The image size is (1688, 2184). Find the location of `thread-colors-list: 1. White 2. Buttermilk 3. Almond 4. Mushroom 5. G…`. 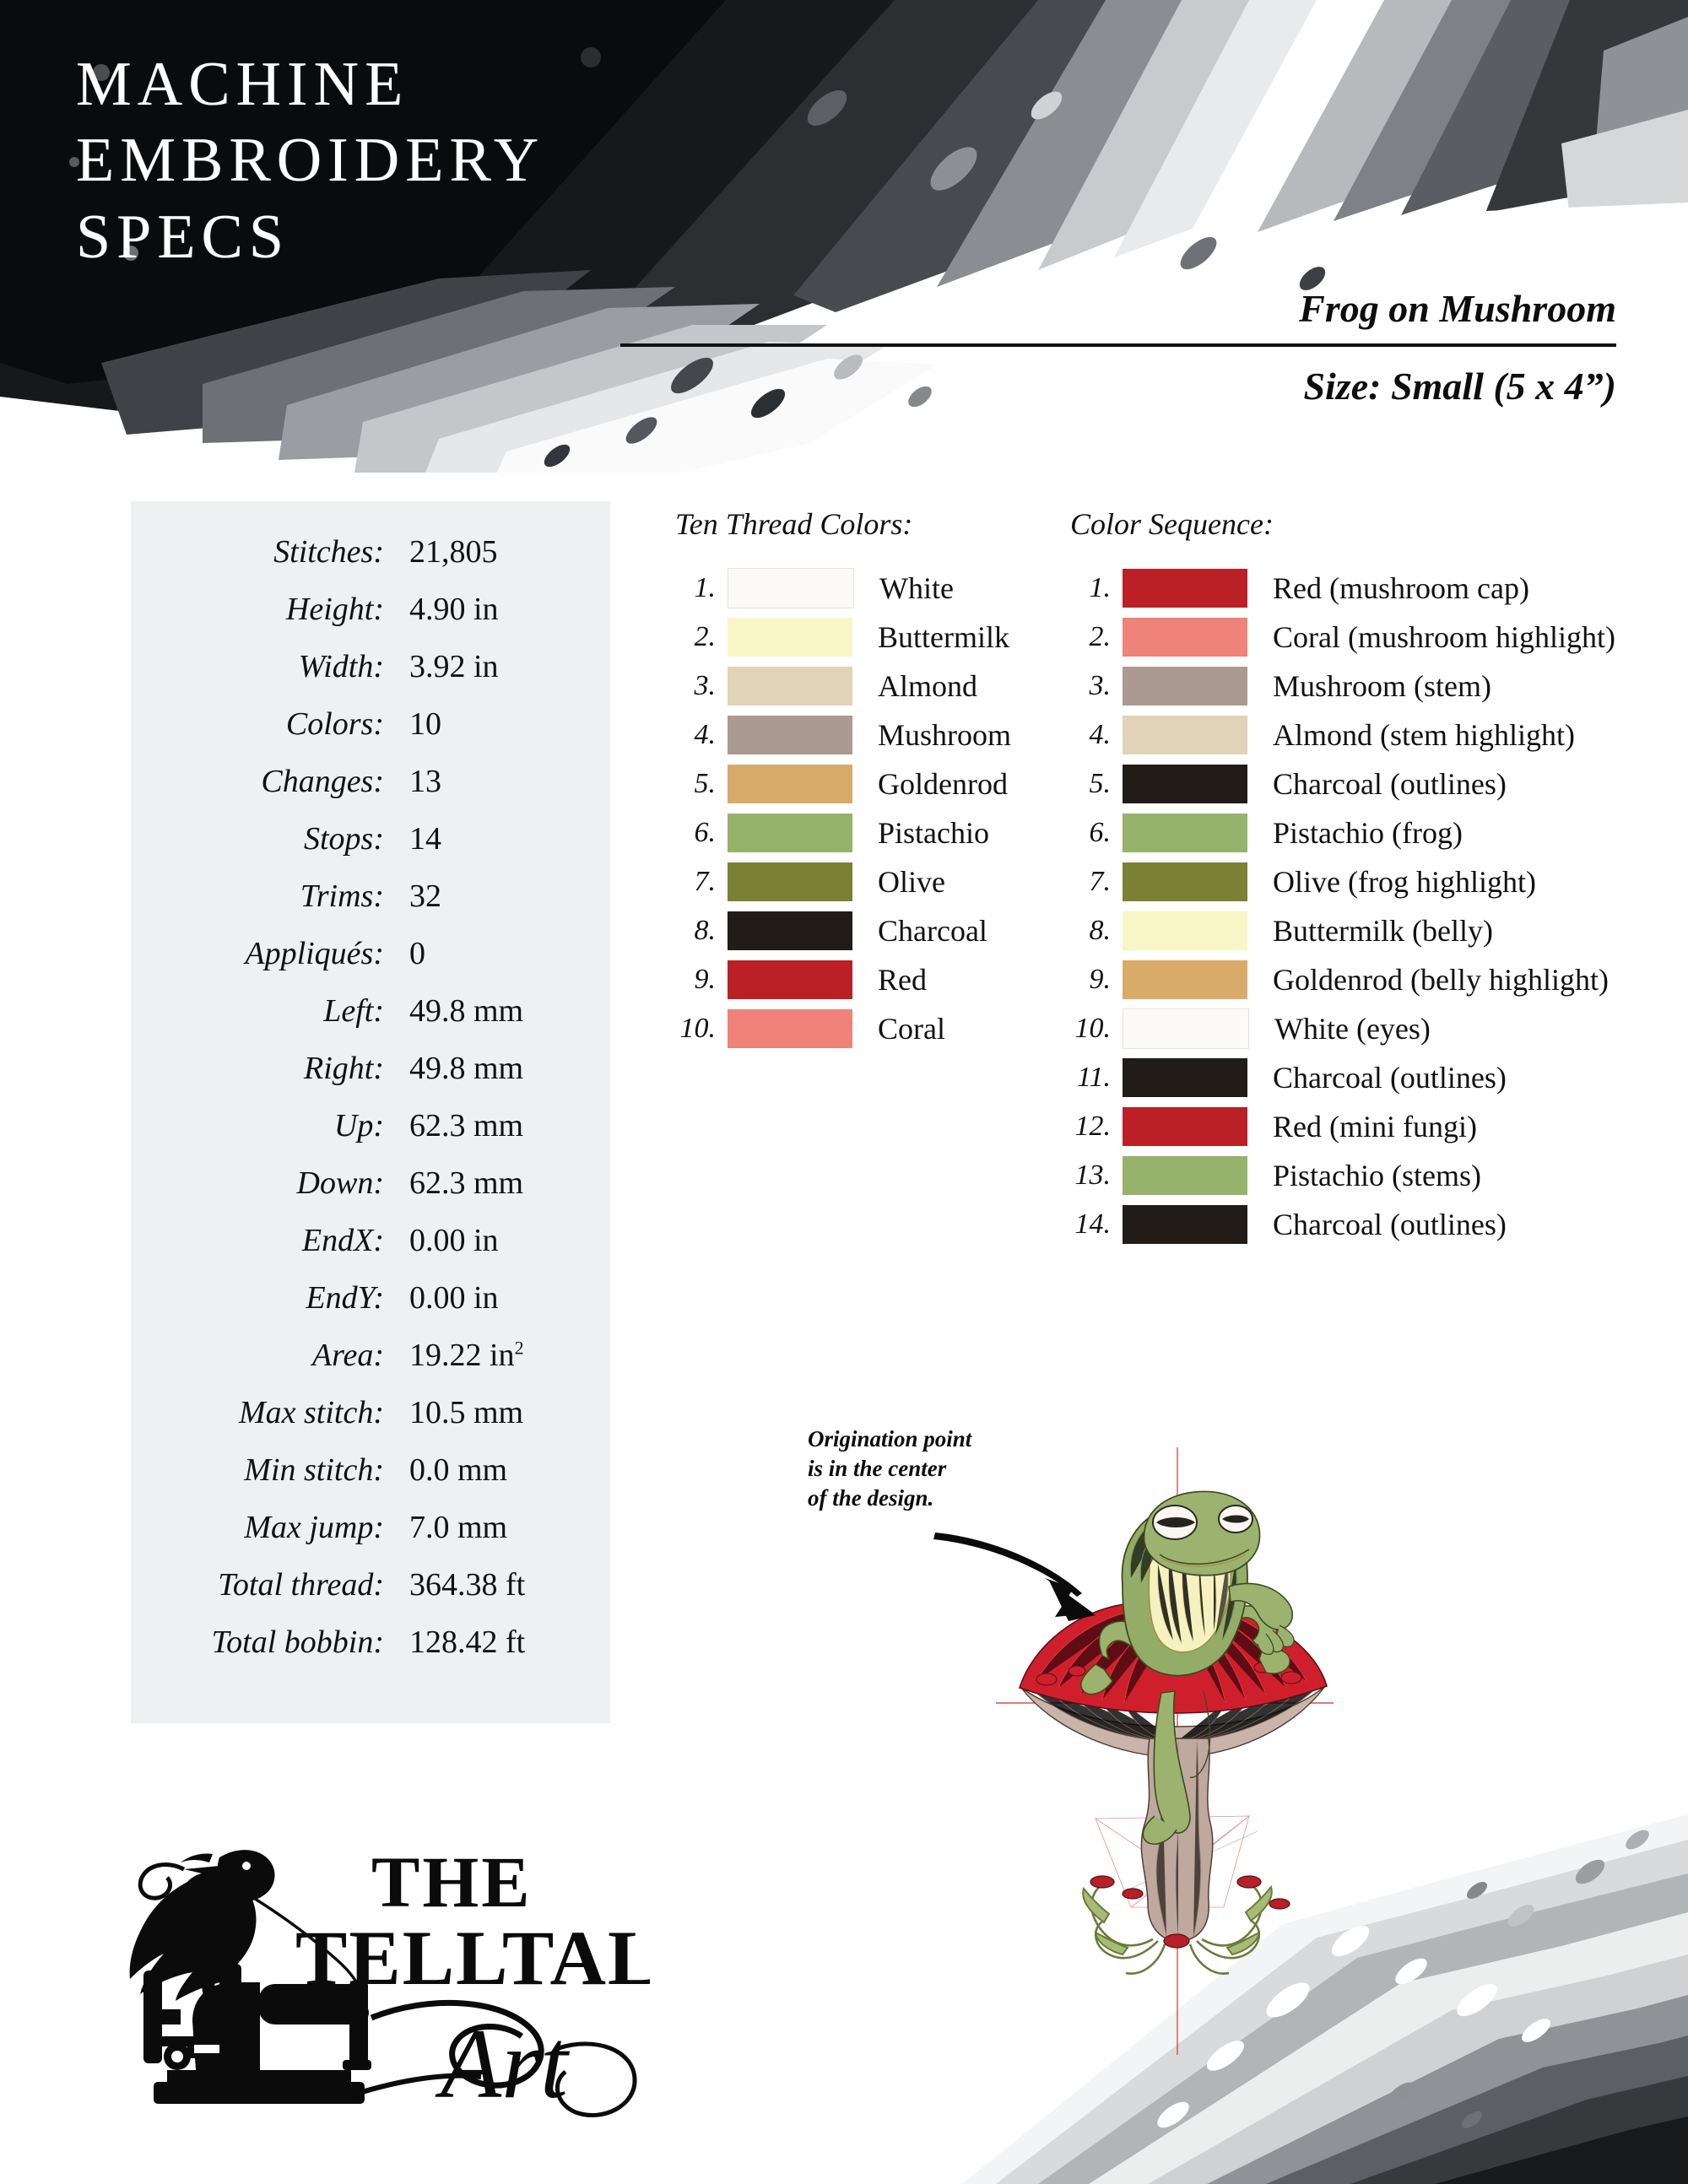

thread-colors-list: 1. White 2. Buttermilk 3. Almond 4. Mushroom 5. G… is located at coordinates (852, 808).